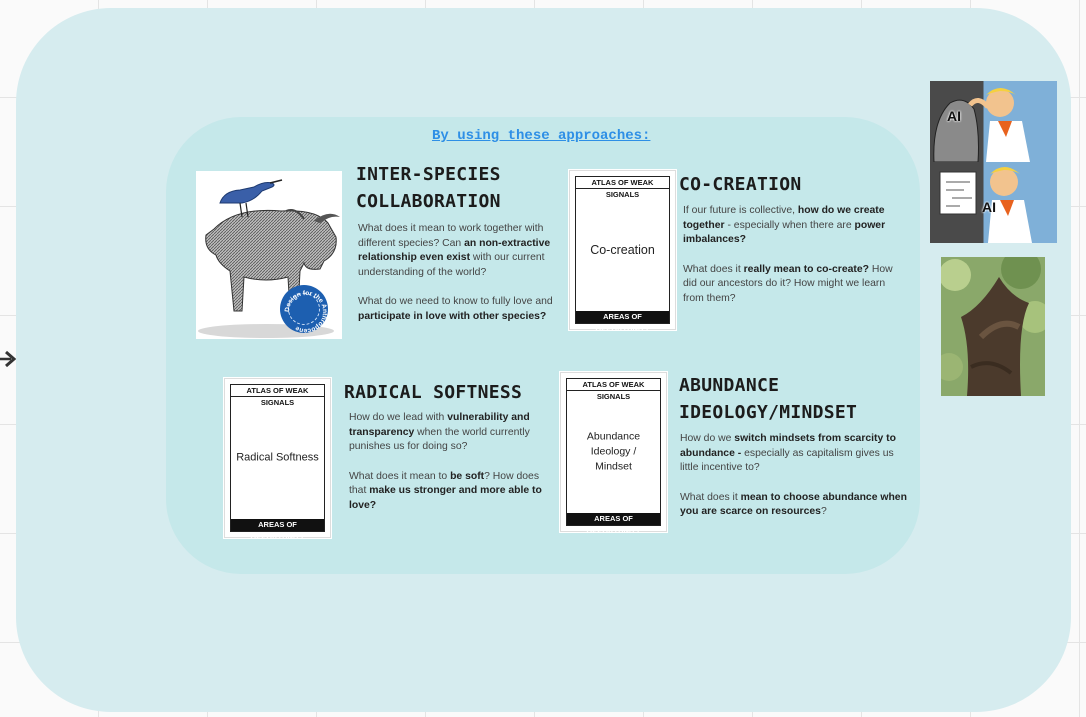 The image size is (1086, 717). I want to click on abundance-title-line1: ABUNDANCE, so click(729, 385).